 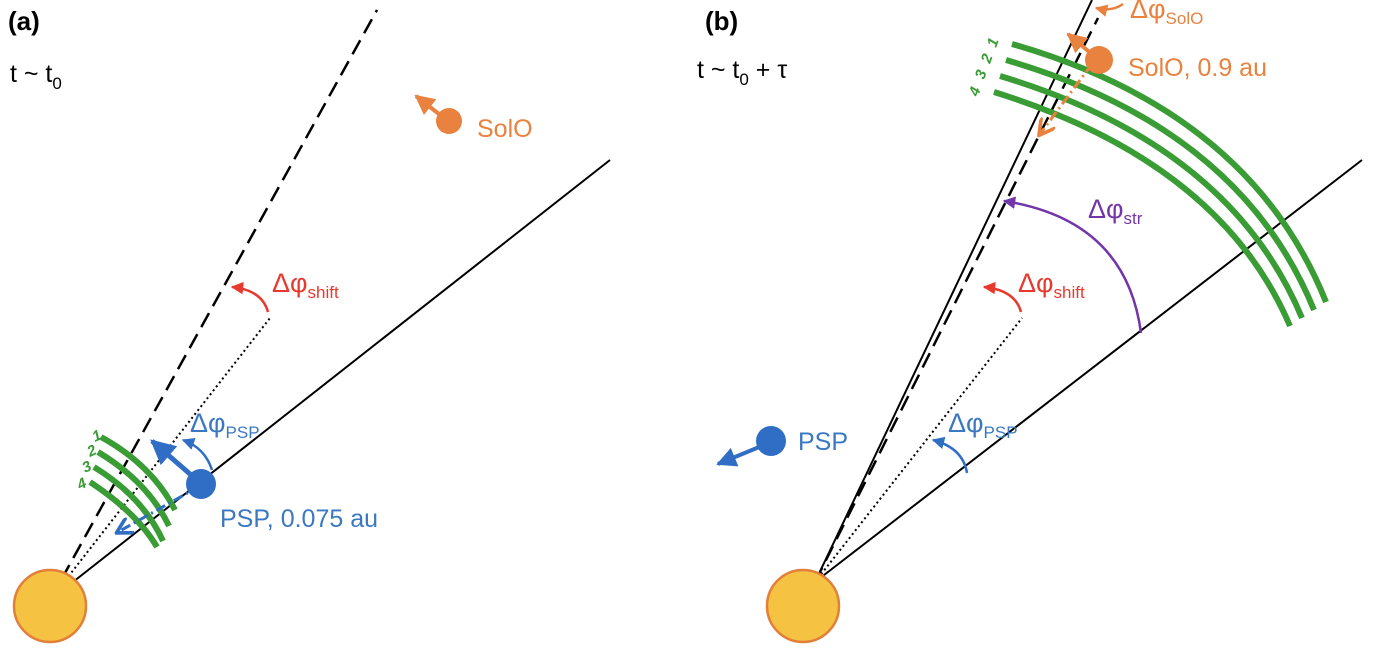 I want to click on panel-b-arc-numbers: 1 2 3 4, so click(x=983, y=68).